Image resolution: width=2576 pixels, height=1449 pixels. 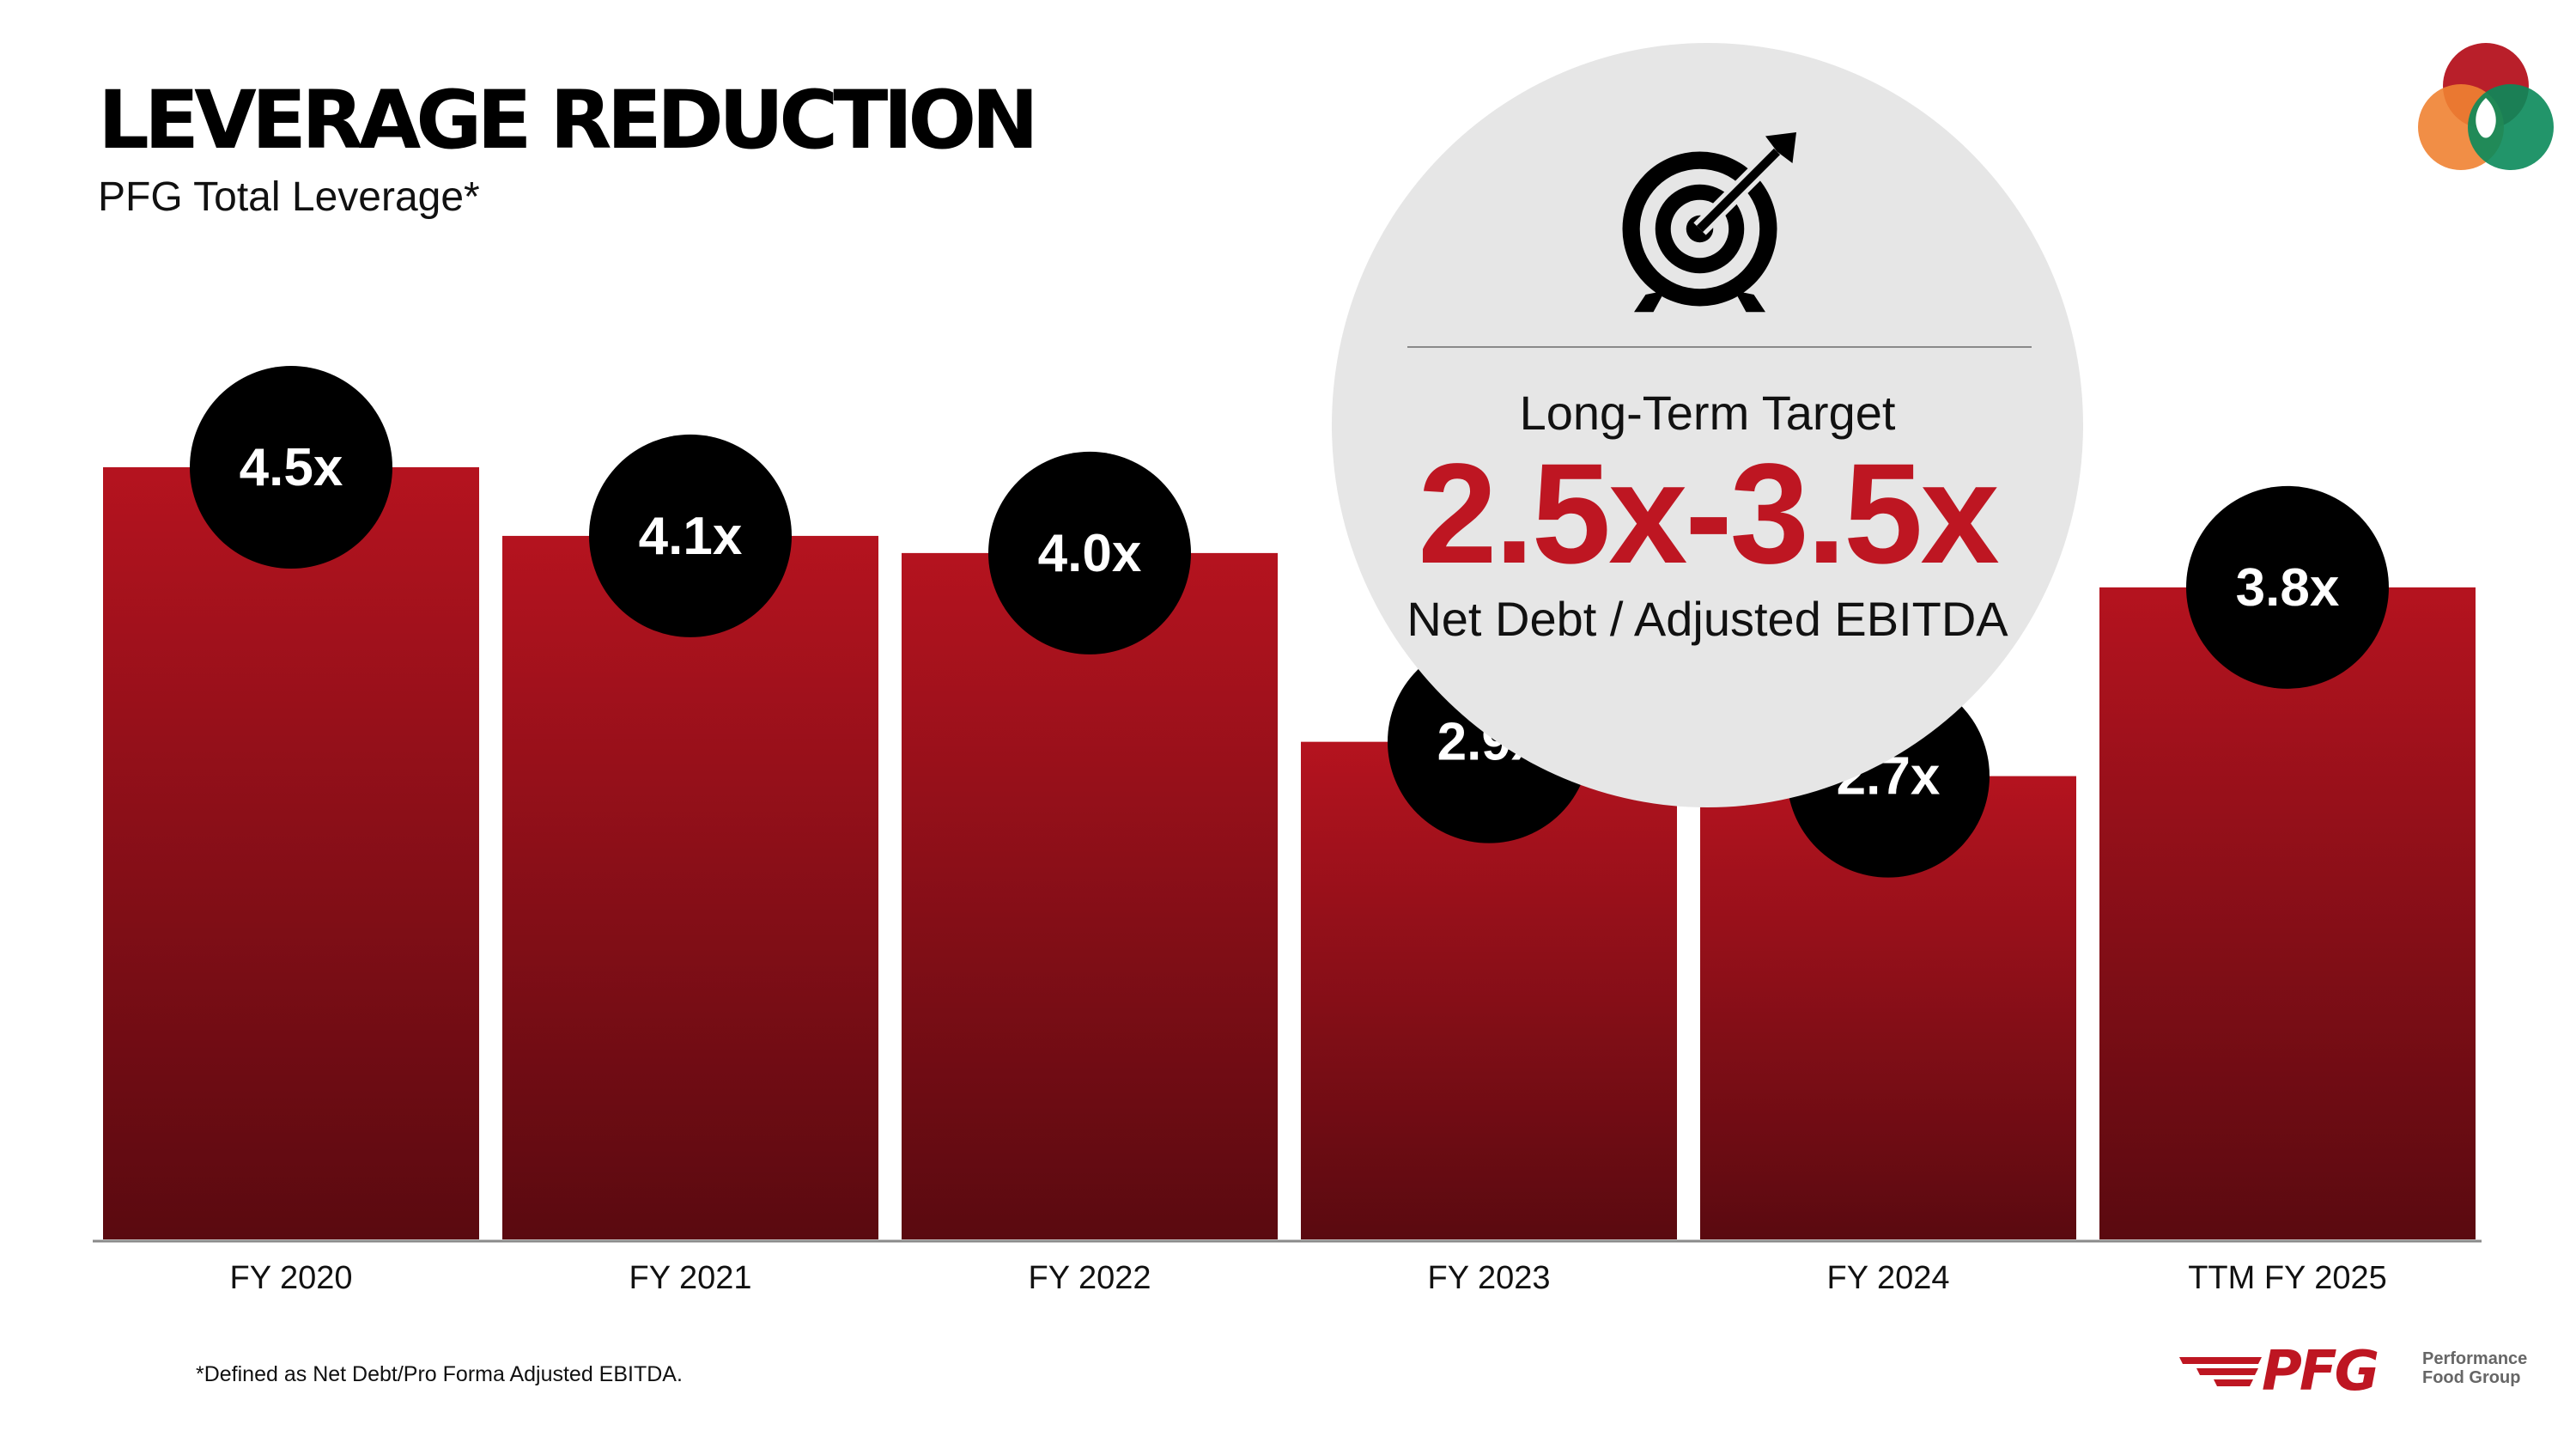 I want to click on chart-subtitle: PFG Total Leverage*, so click(x=289, y=197).